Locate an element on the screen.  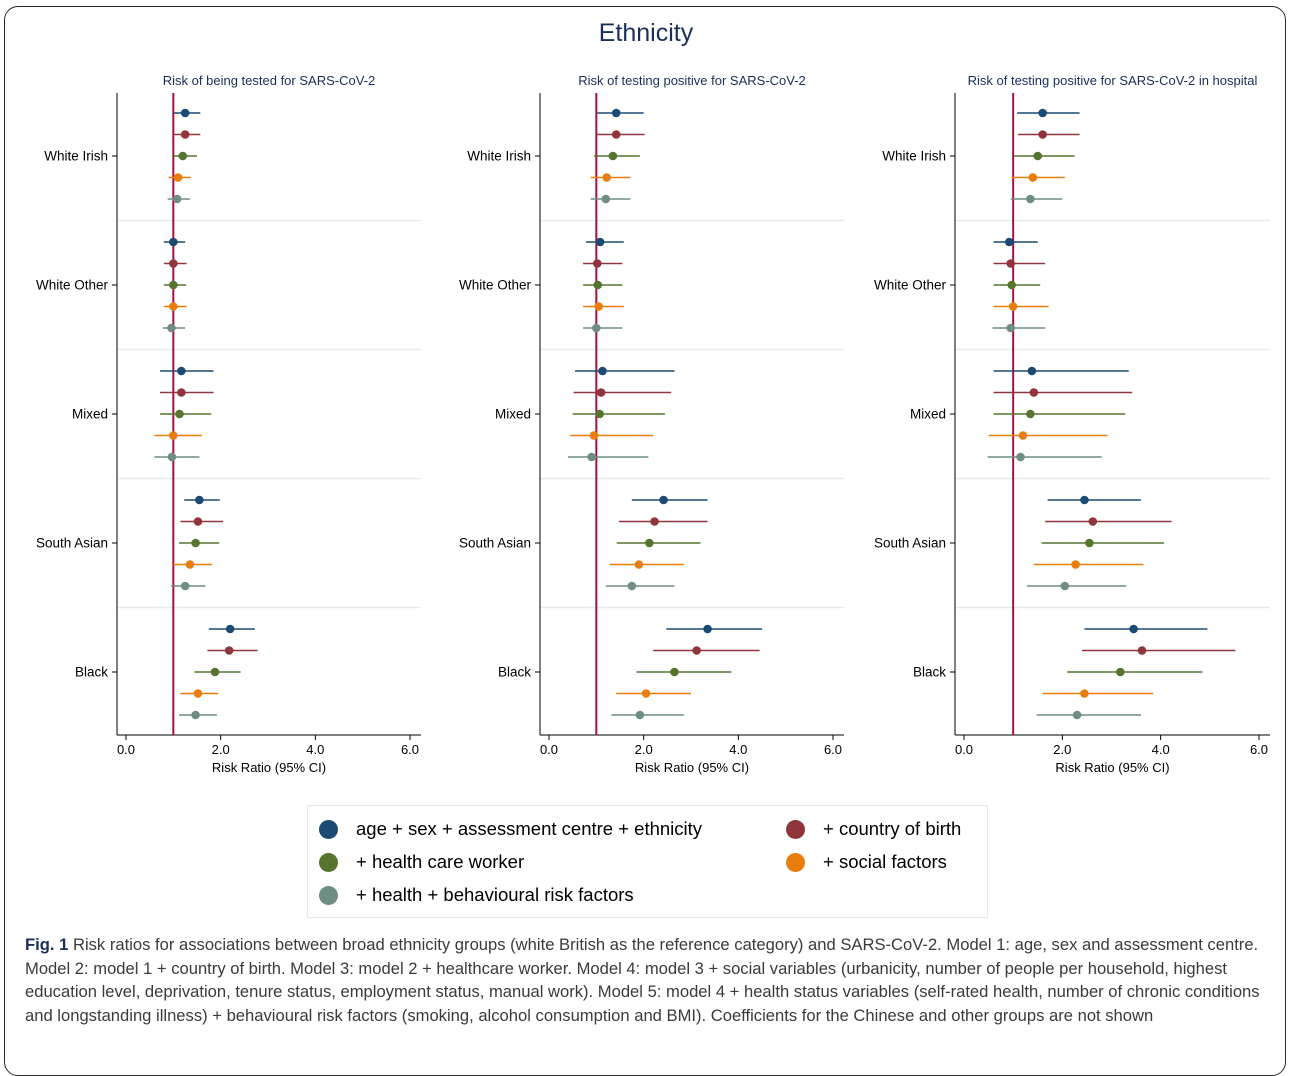
legend-label: + health + behavioural risk factors is located at coordinates (495, 894).